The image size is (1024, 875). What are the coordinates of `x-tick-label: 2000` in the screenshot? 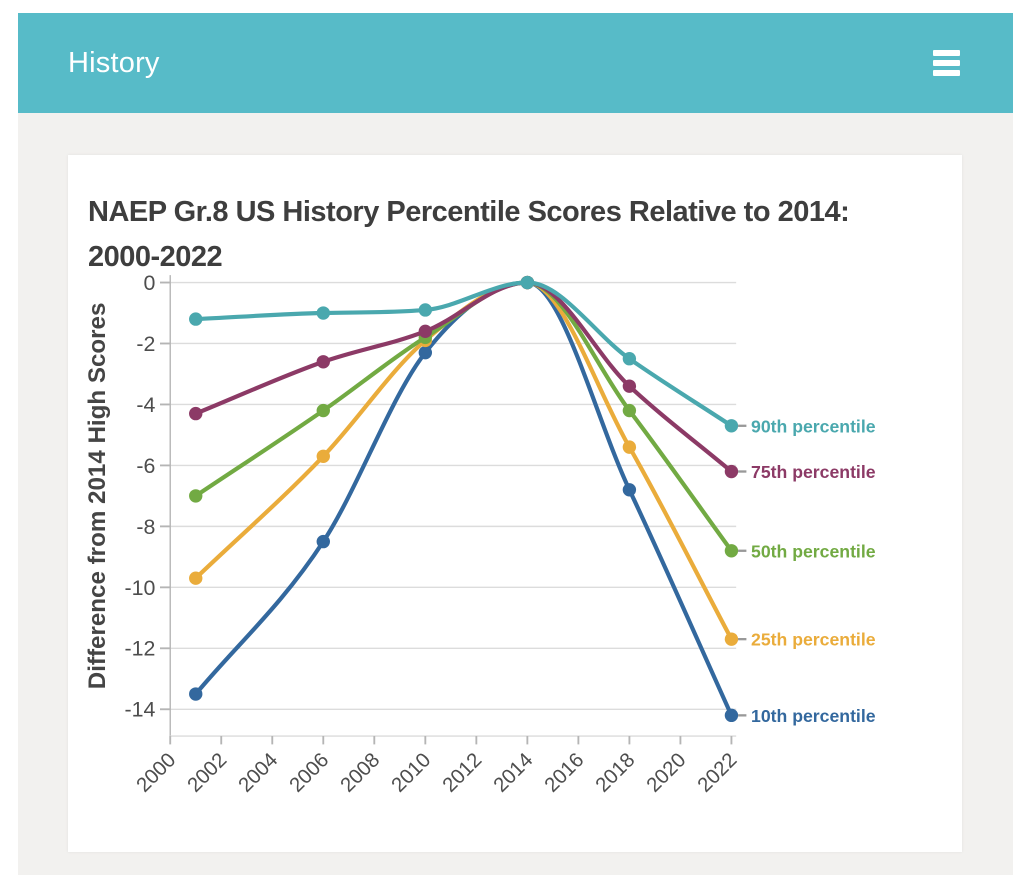 It's located at (156, 772).